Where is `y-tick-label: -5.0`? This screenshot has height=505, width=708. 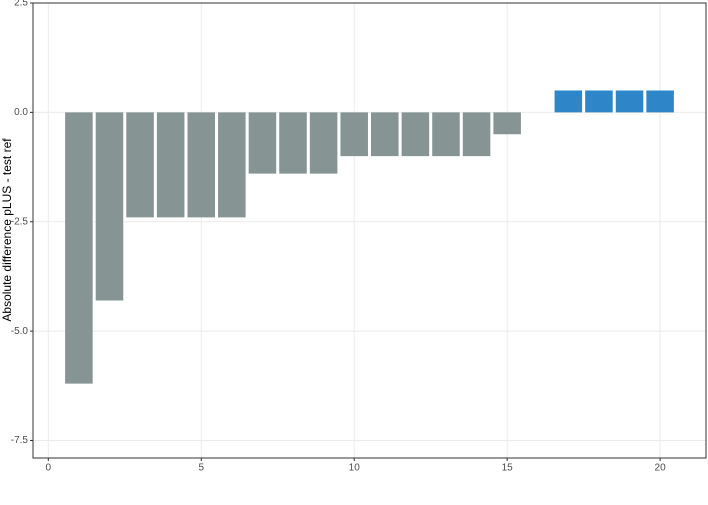
y-tick-label: -5.0 is located at coordinates (20, 331).